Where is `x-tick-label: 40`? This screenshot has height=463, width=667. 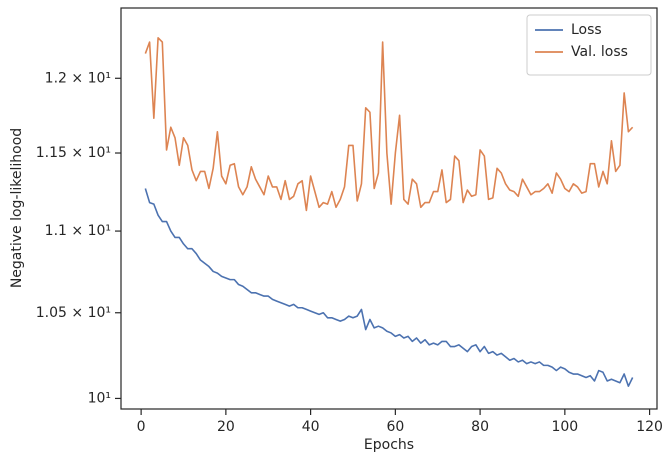 x-tick-label: 40 is located at coordinates (311, 427).